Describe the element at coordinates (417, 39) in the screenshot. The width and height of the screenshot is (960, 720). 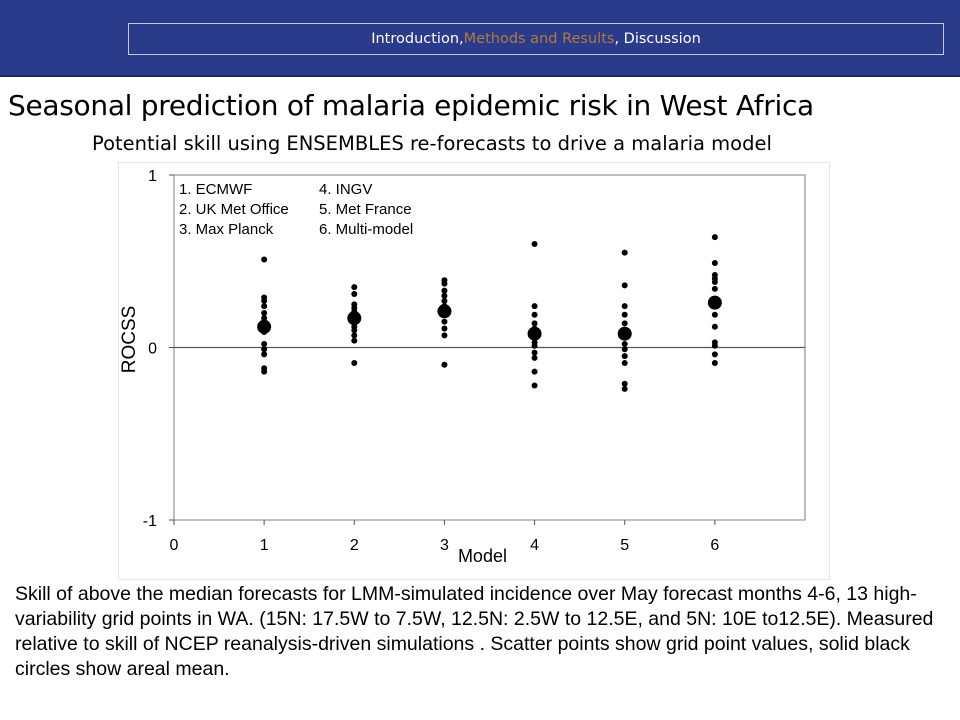
I see `nav-introduction: Introduction,` at that location.